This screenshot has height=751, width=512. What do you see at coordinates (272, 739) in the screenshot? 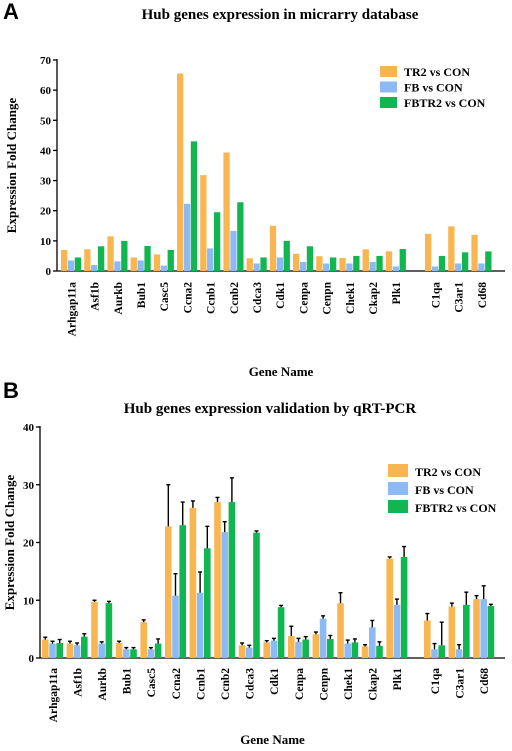
I see `x-axis-label: Gene Name` at bounding box center [272, 739].